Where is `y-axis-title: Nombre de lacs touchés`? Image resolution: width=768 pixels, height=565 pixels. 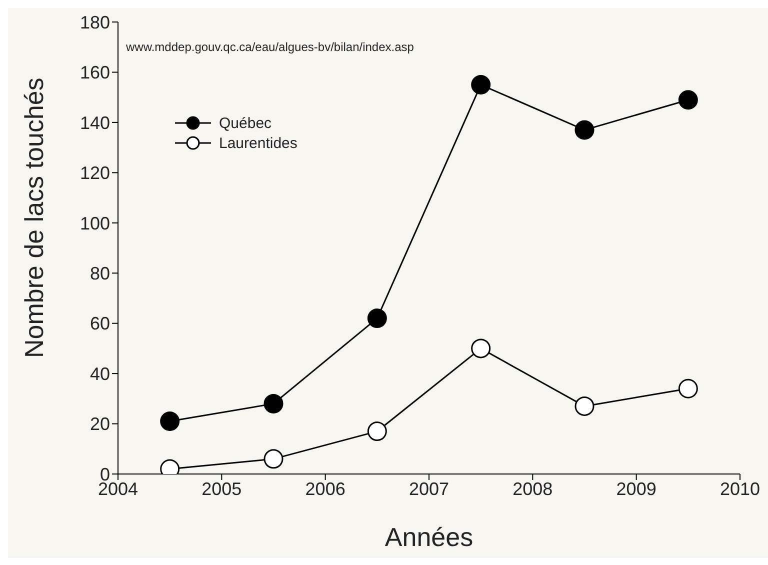 y-axis-title: Nombre de lacs touchés is located at coordinates (34, 218).